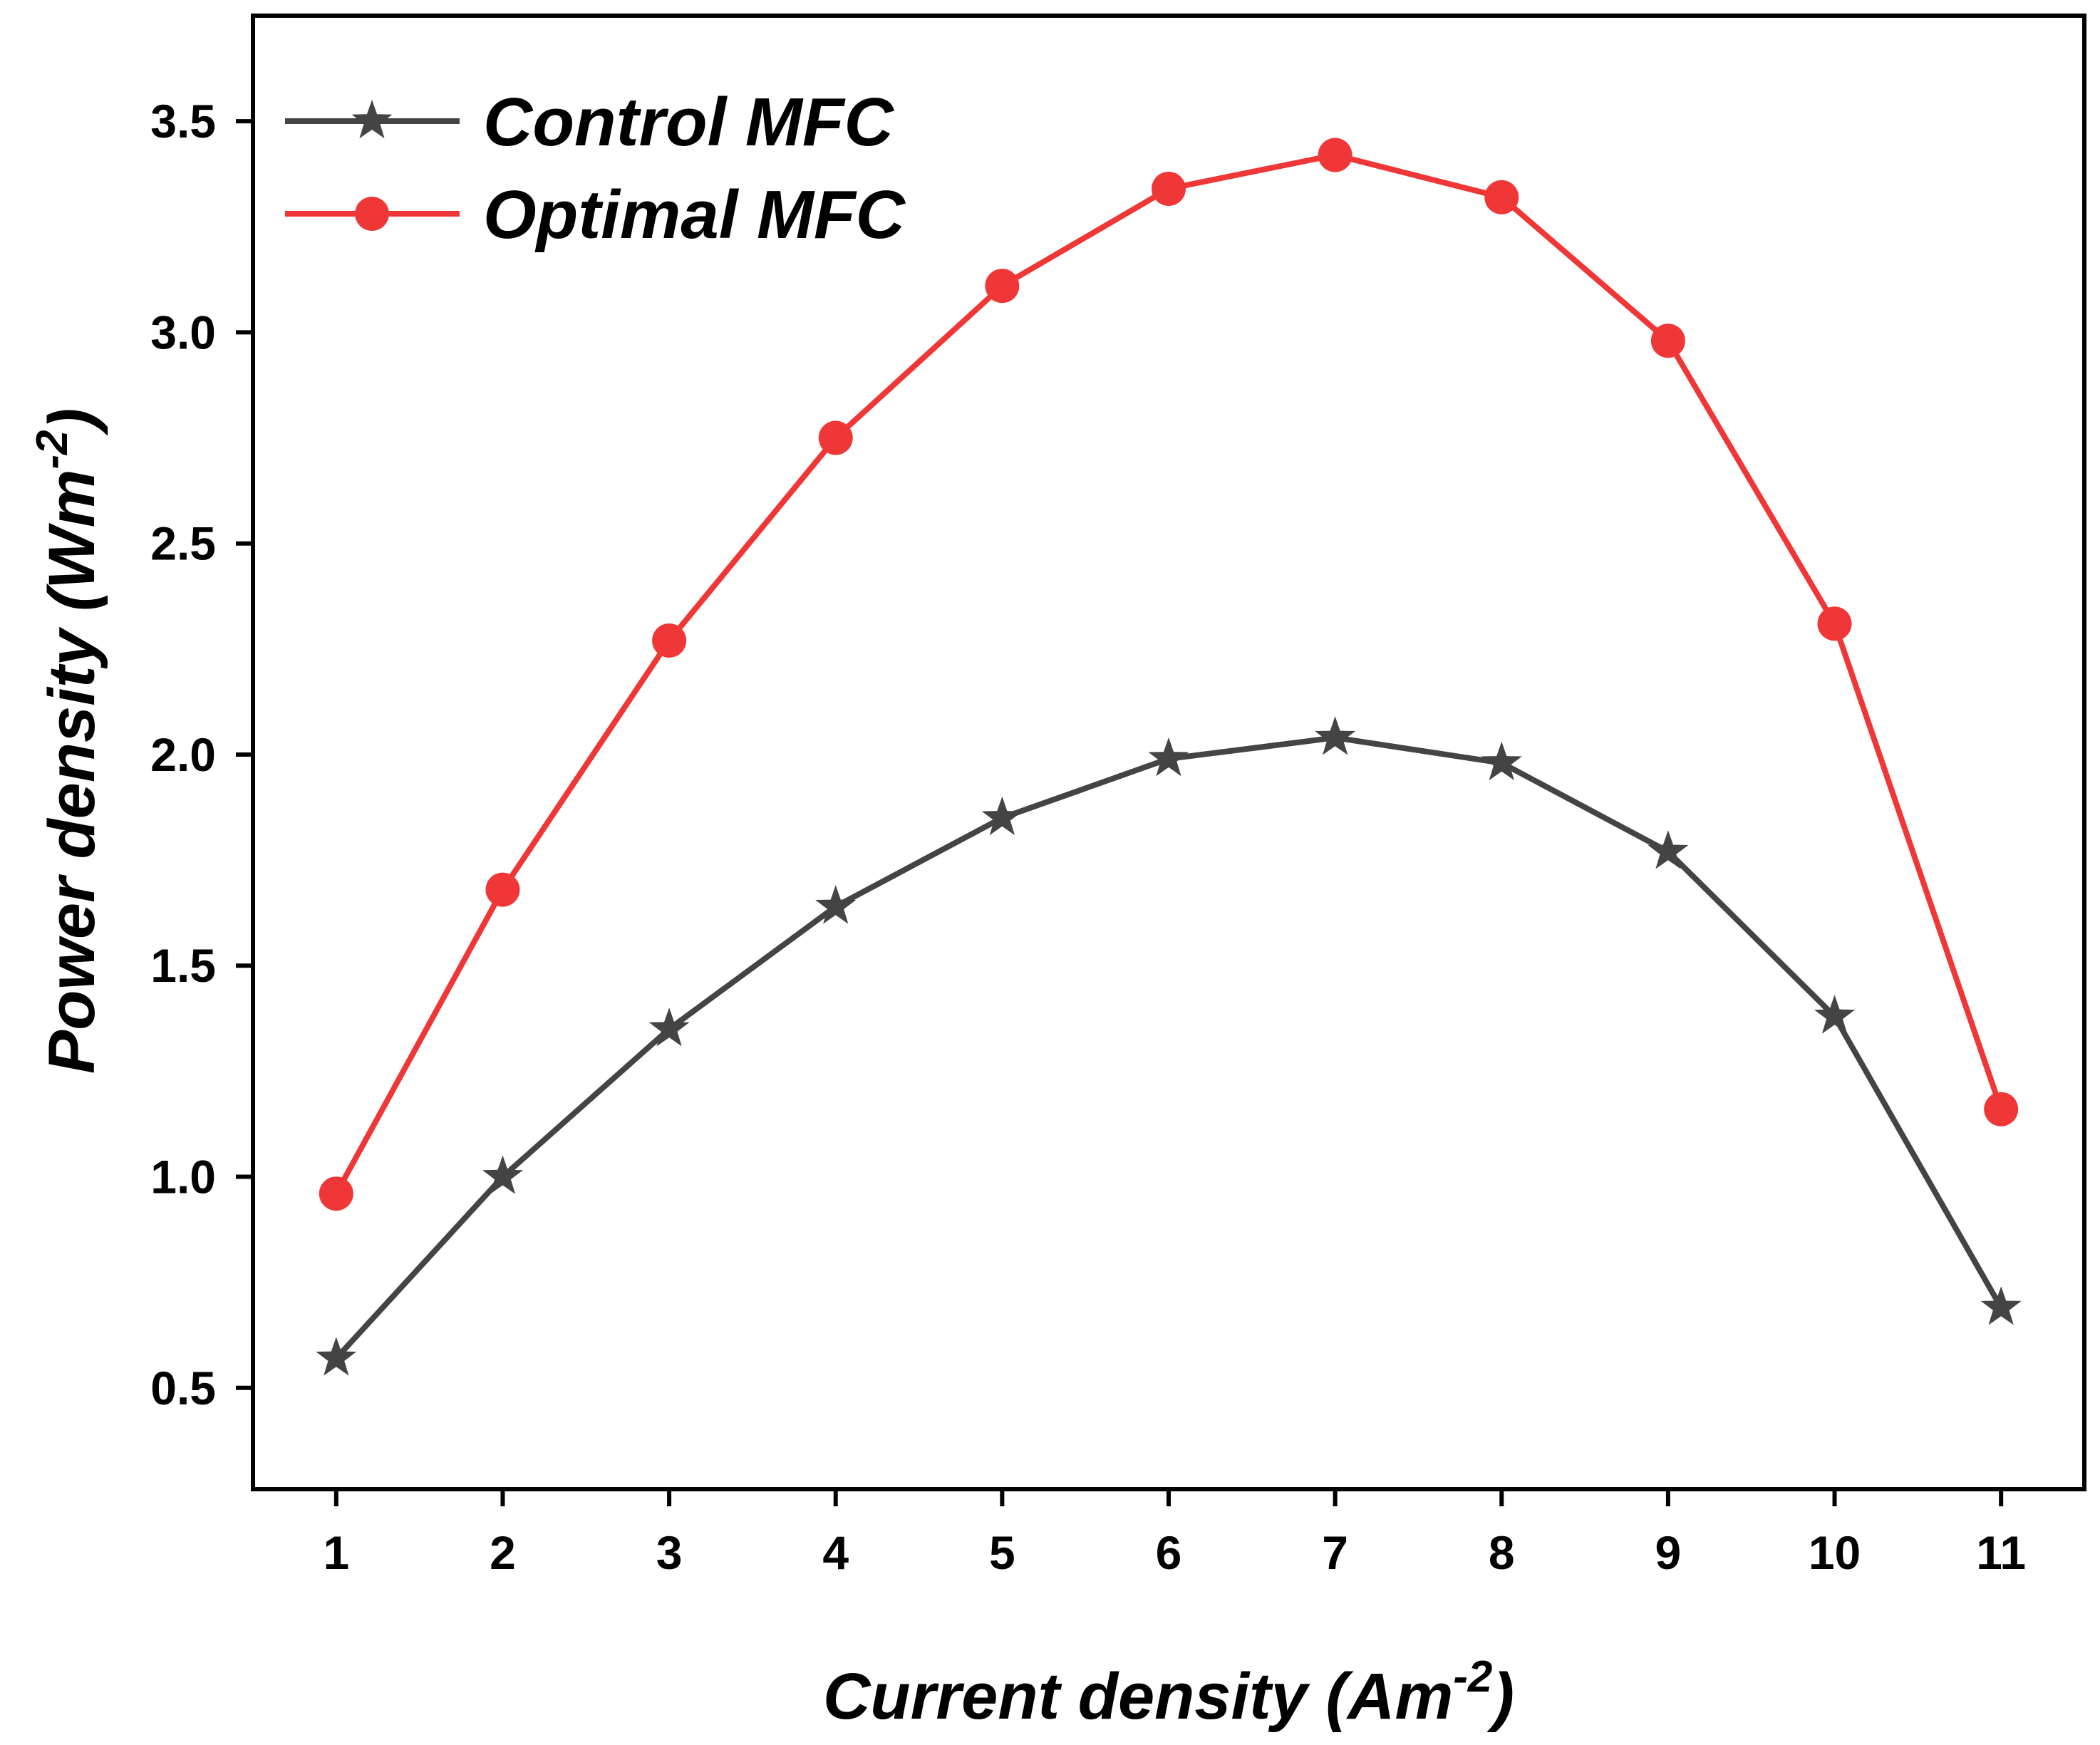  What do you see at coordinates (595, 168) in the screenshot?
I see `legend: Control MFC Optimal MFC` at bounding box center [595, 168].